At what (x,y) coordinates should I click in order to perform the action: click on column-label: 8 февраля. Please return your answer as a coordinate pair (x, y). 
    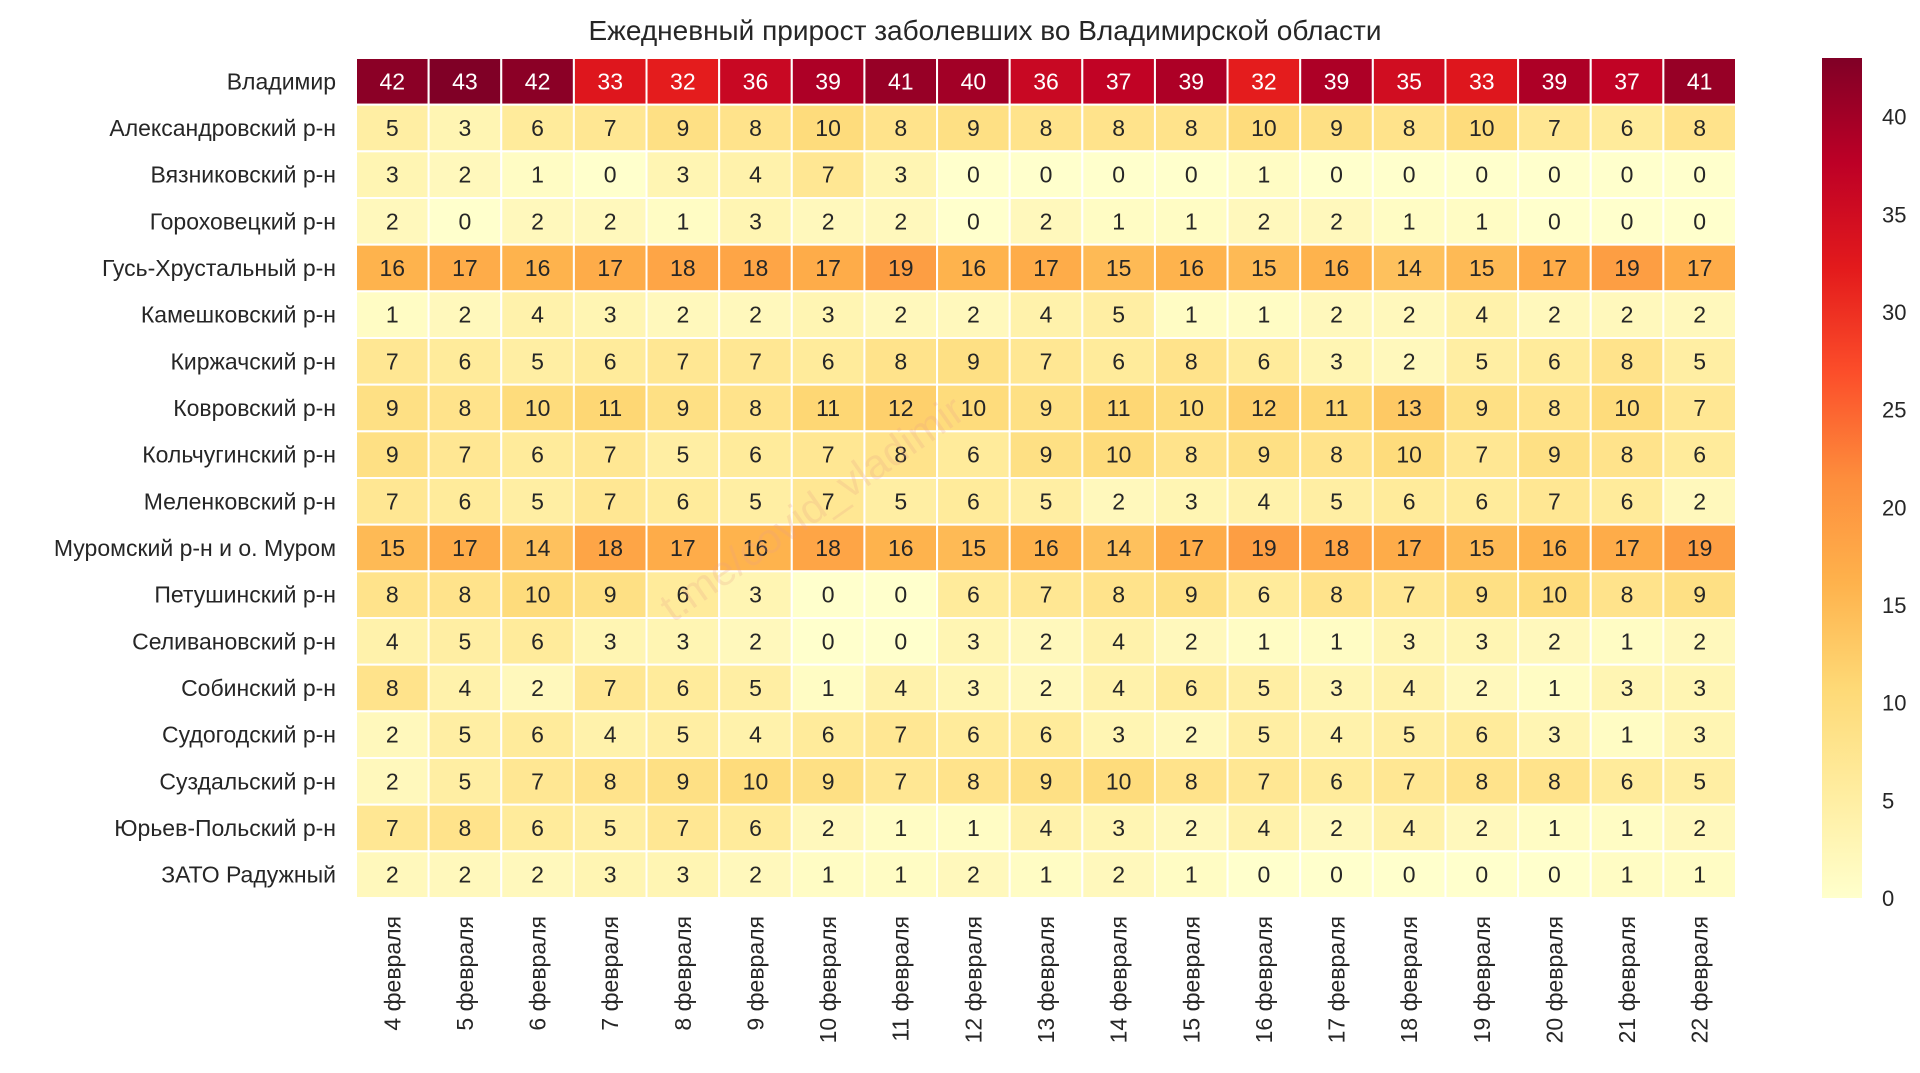
    Looking at the image, I should click on (683, 973).